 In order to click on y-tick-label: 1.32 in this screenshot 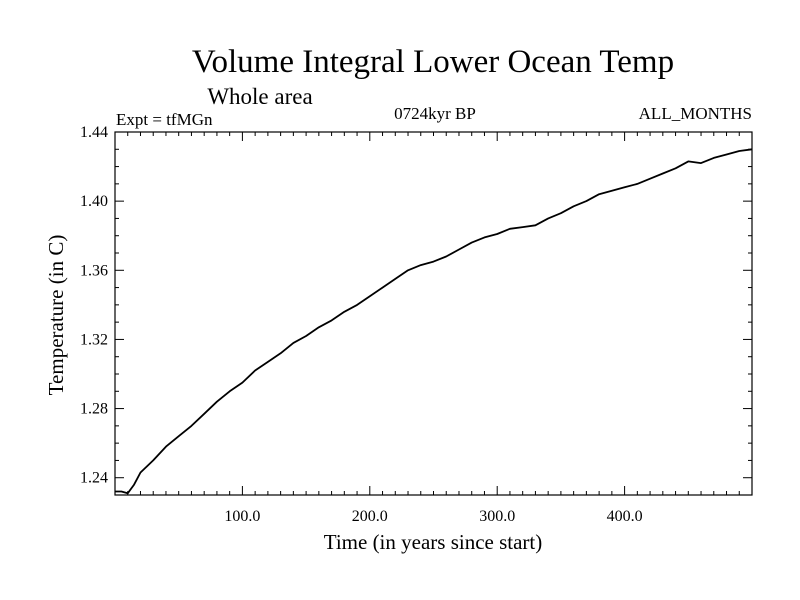, I will do `click(94, 339)`.